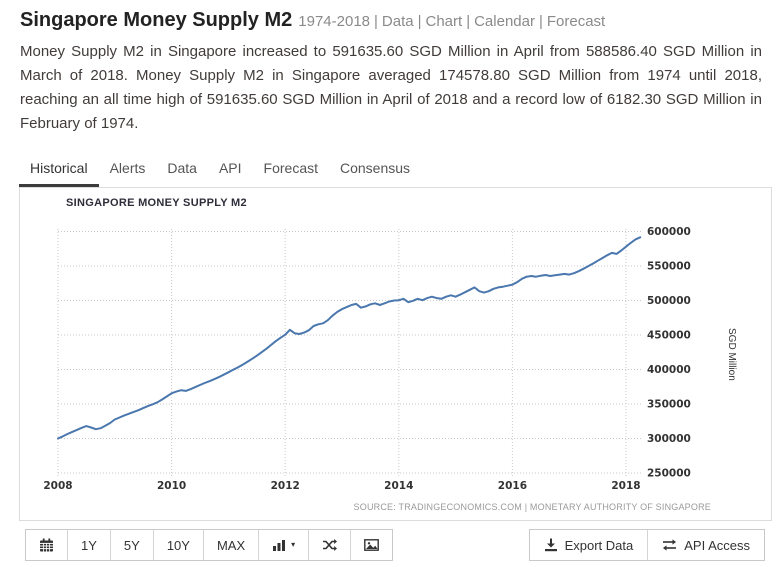 This screenshot has width=781, height=567. What do you see at coordinates (171, 486) in the screenshot?
I see `svg-text: 2010` at bounding box center [171, 486].